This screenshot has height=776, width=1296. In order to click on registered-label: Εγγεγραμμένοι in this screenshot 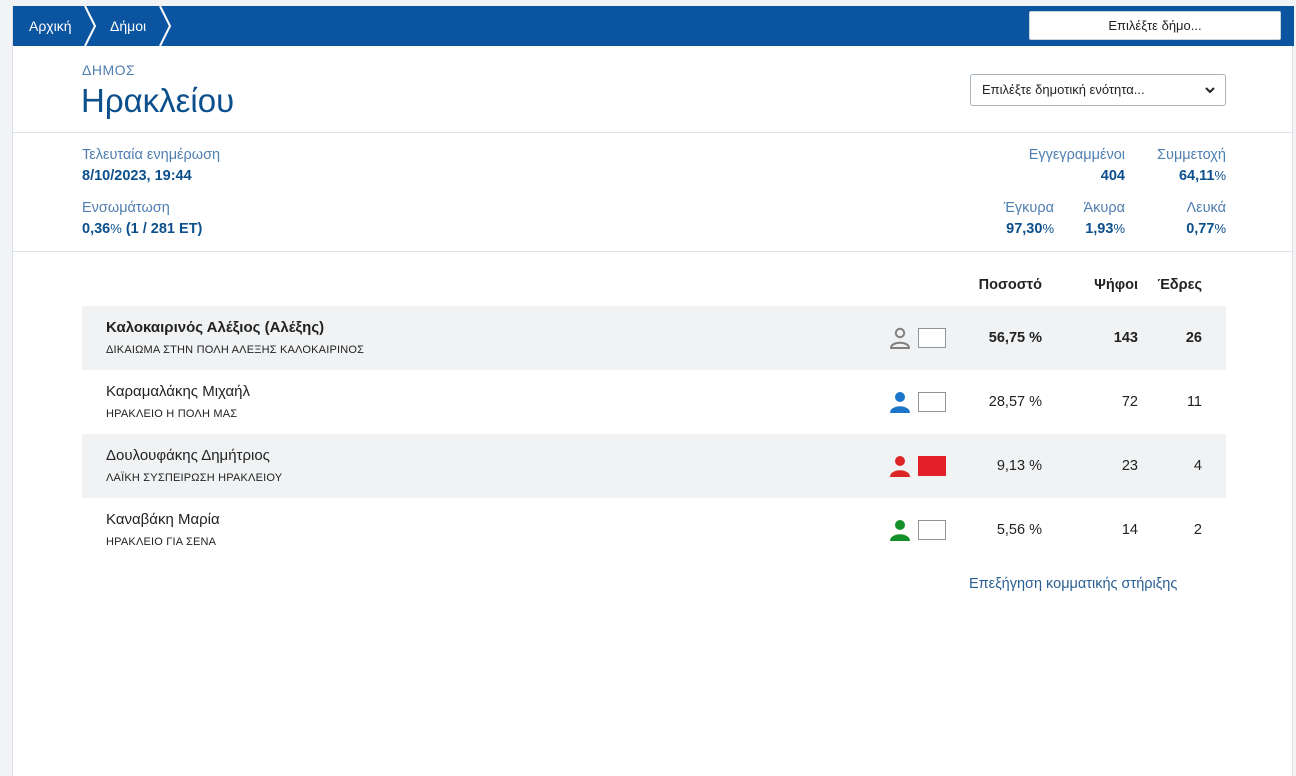, I will do `click(1076, 155)`.